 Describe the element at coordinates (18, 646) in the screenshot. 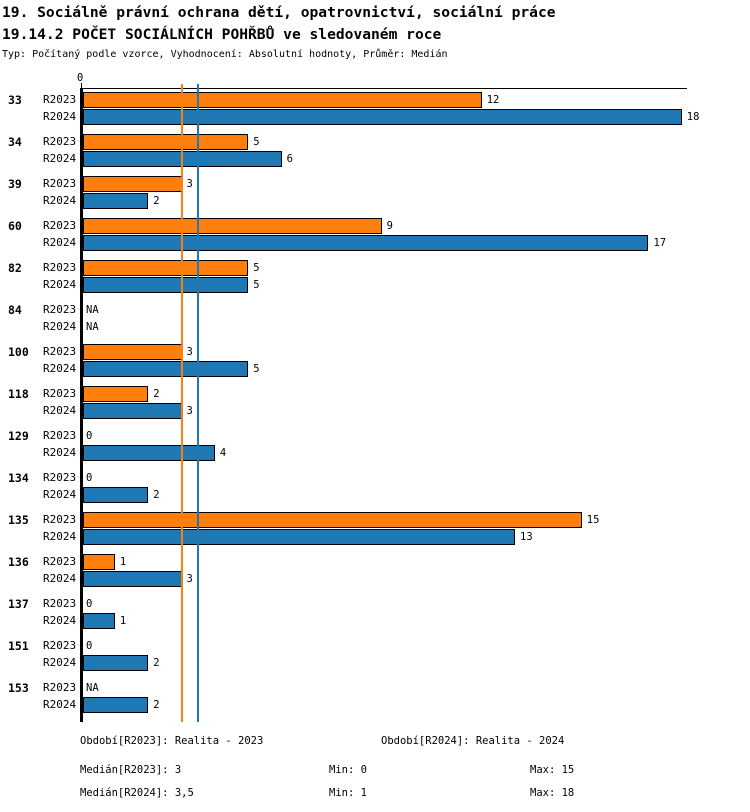

I see `category-label: 151` at that location.